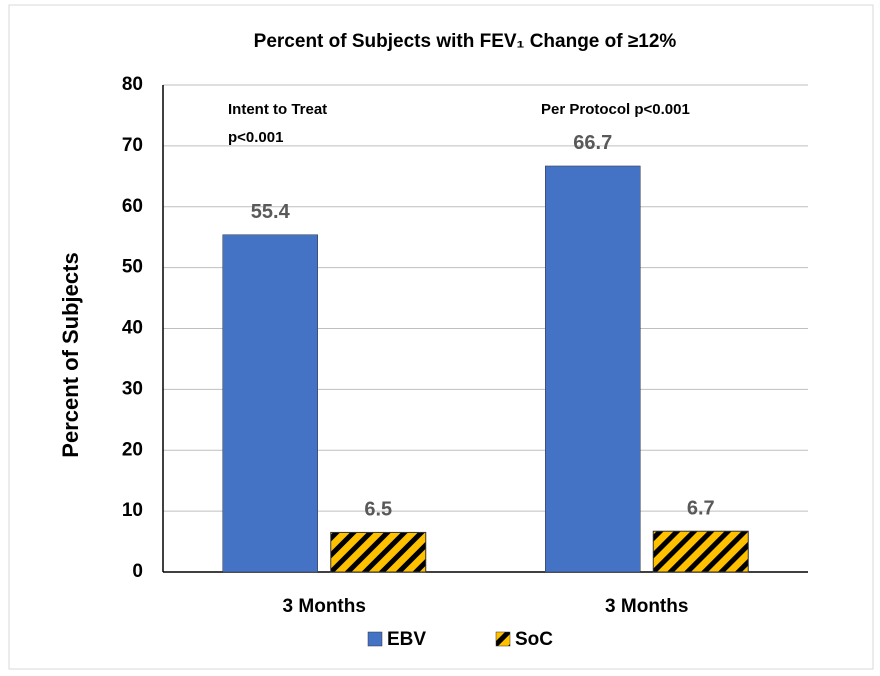 Image resolution: width=880 pixels, height=676 pixels. I want to click on annotation: Intent to Treat, so click(277, 109).